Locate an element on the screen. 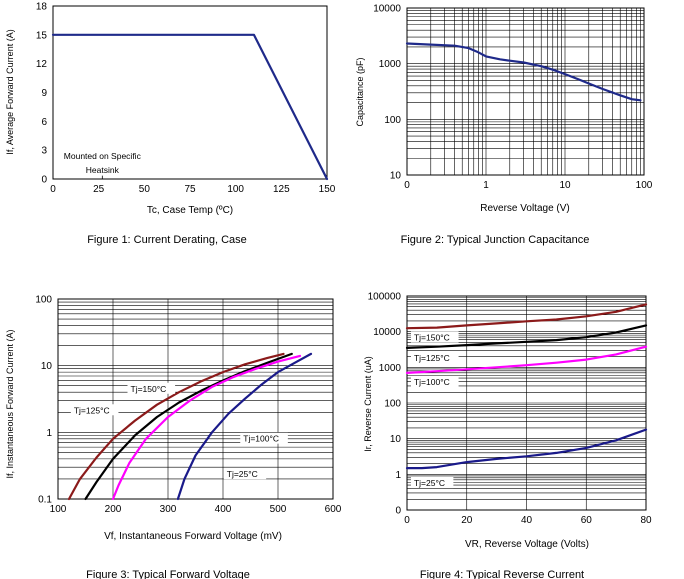 This screenshot has height=579, width=684. x-tick-label: 400 is located at coordinates (223, 509).